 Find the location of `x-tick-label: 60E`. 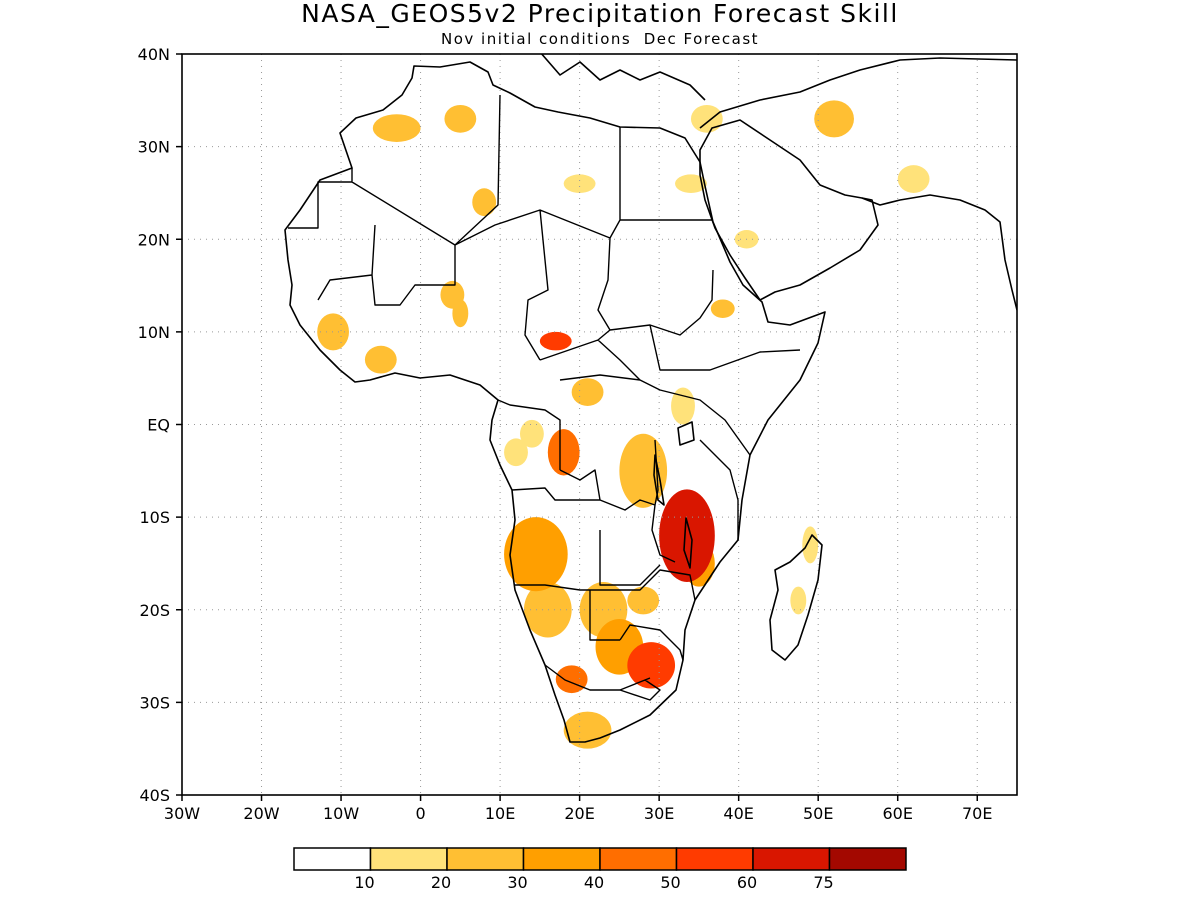

x-tick-label: 60E is located at coordinates (897, 813).